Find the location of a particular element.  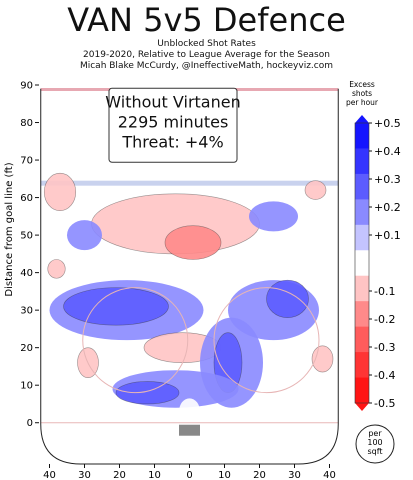

colorbar-tick-label-0: +0.5 is located at coordinates (387, 123).